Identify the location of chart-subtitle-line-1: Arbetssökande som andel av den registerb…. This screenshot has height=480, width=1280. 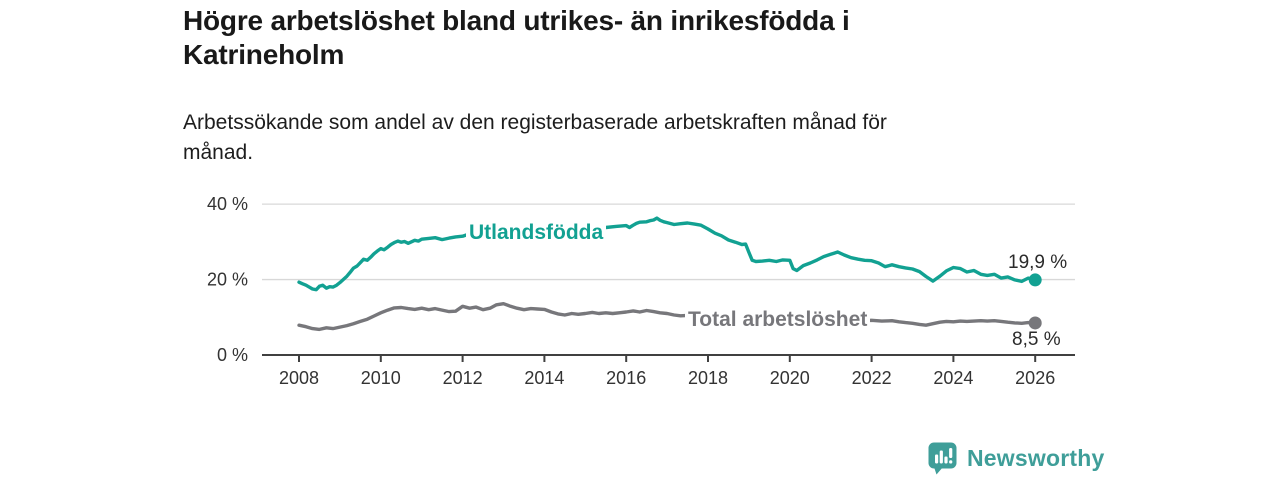
(535, 122).